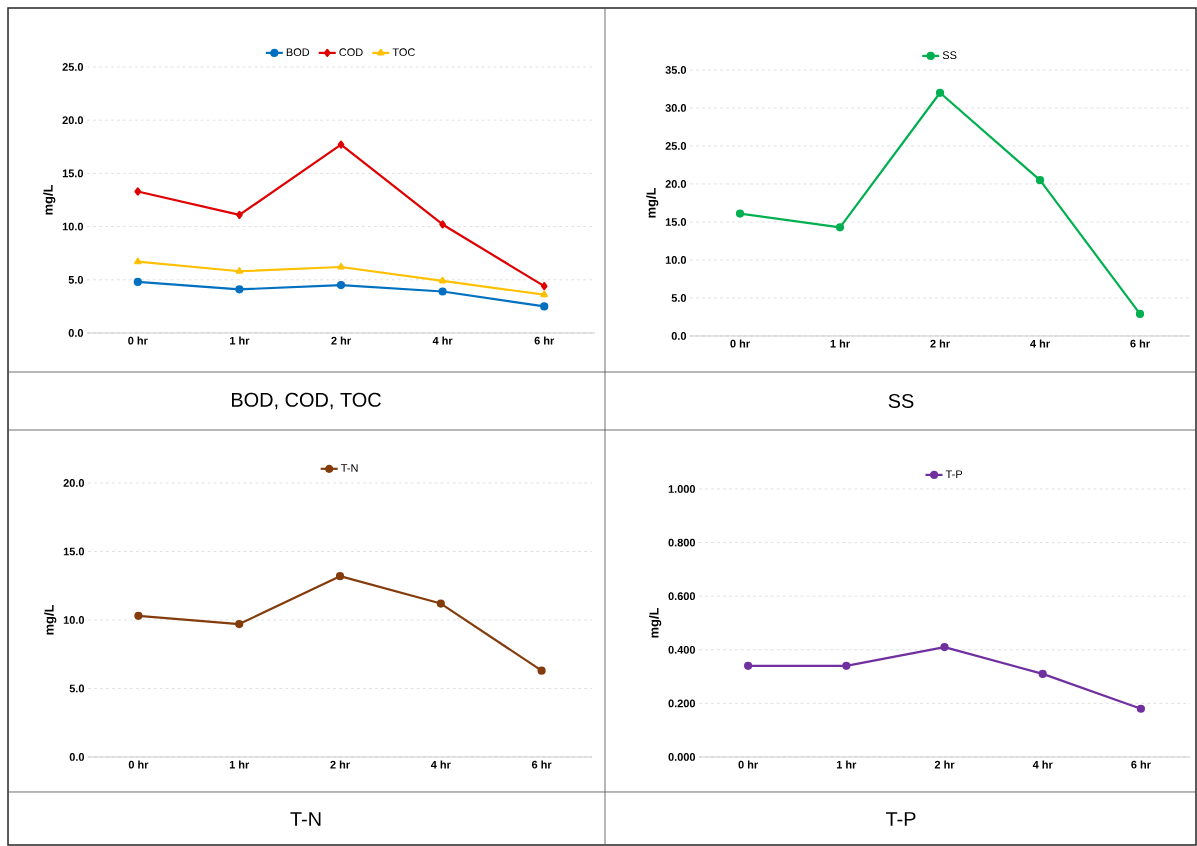 Image resolution: width=1197 pixels, height=846 pixels. I want to click on y-tick-label: 1.000, so click(682, 489).